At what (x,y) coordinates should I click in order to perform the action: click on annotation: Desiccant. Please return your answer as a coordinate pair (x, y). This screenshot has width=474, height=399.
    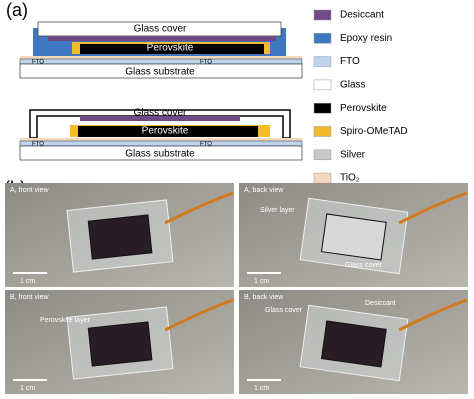
    Looking at the image, I should click on (380, 303).